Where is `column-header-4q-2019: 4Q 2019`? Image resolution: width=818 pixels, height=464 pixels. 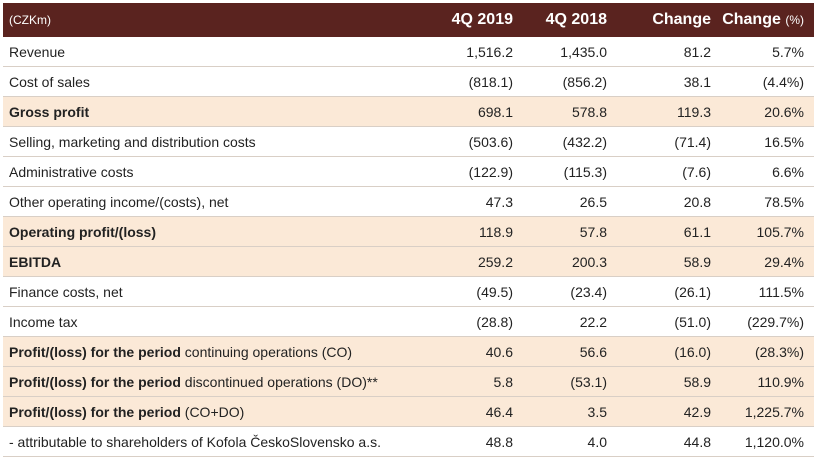 column-header-4q-2019: 4Q 2019 is located at coordinates (482, 19).